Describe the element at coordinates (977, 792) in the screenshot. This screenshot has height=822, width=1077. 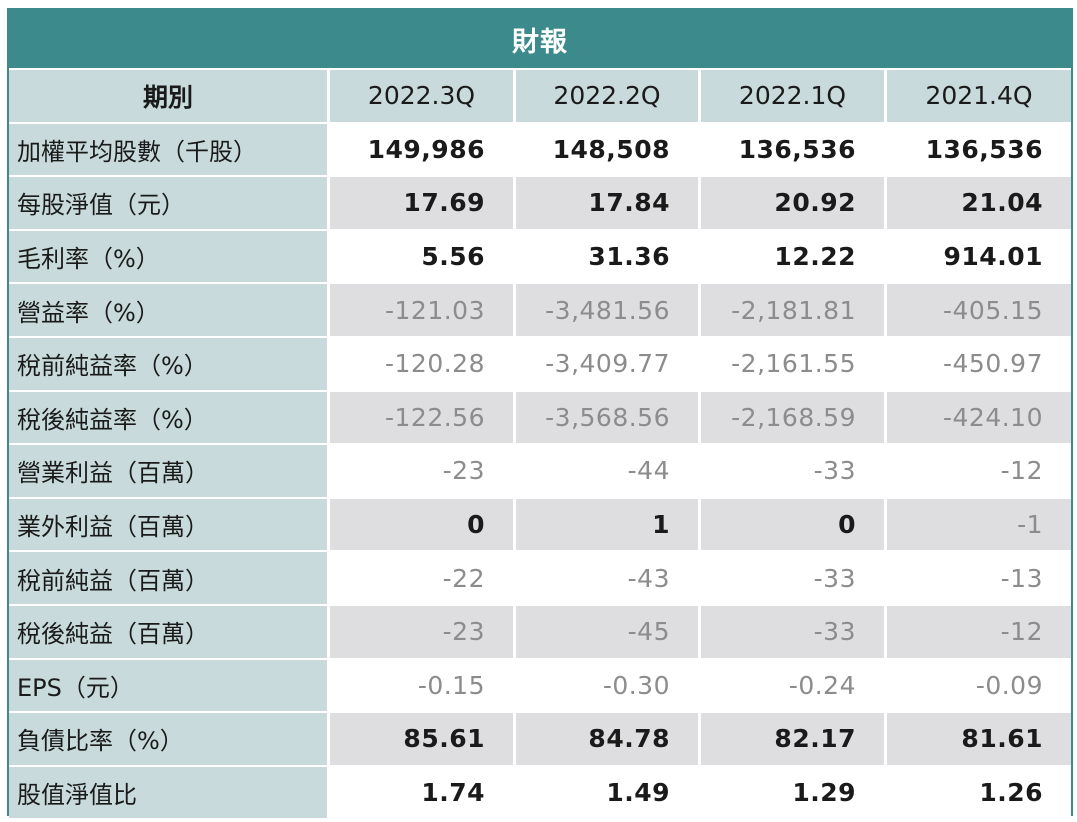
I see `table-cell: 1.26` at that location.